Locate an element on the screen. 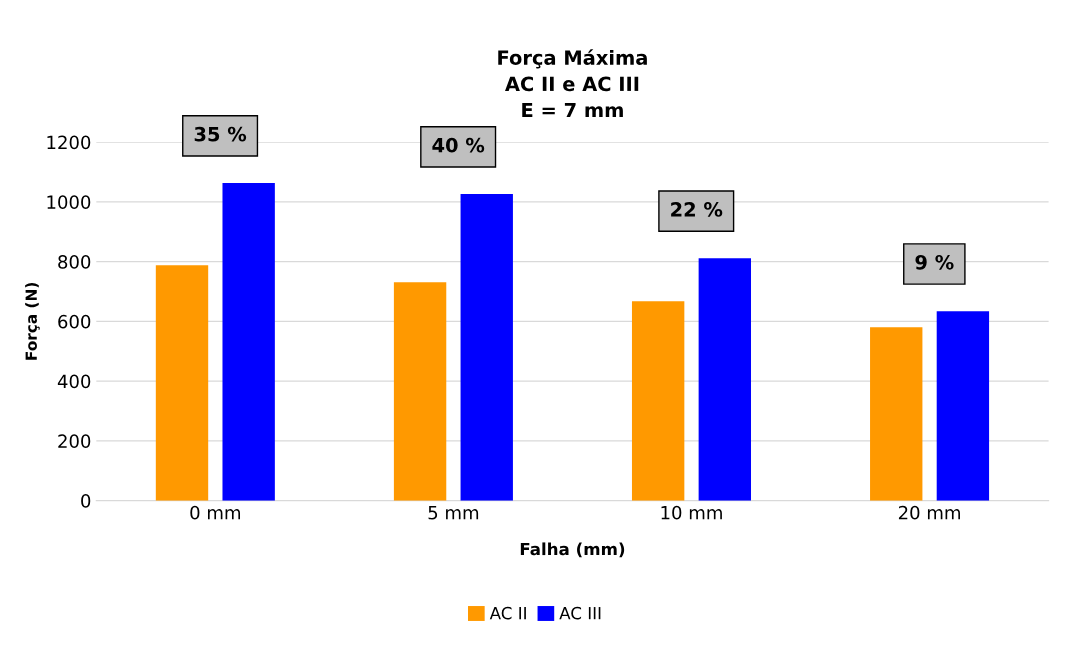 Image resolution: width=1070 pixels, height=646 pixels. y-tick-label: 1200 is located at coordinates (69, 142).